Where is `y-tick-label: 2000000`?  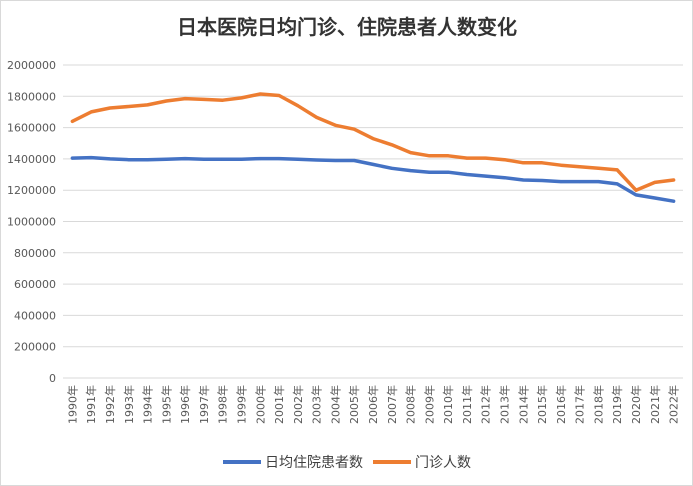 y-tick-label: 2000000 is located at coordinates (31, 65).